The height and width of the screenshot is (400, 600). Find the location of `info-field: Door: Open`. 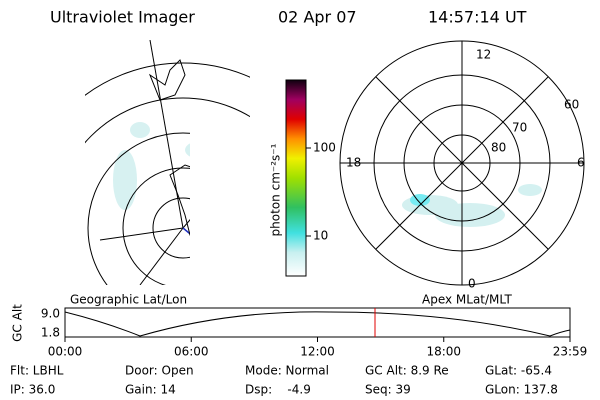

info-field: Door: Open is located at coordinates (159, 371).